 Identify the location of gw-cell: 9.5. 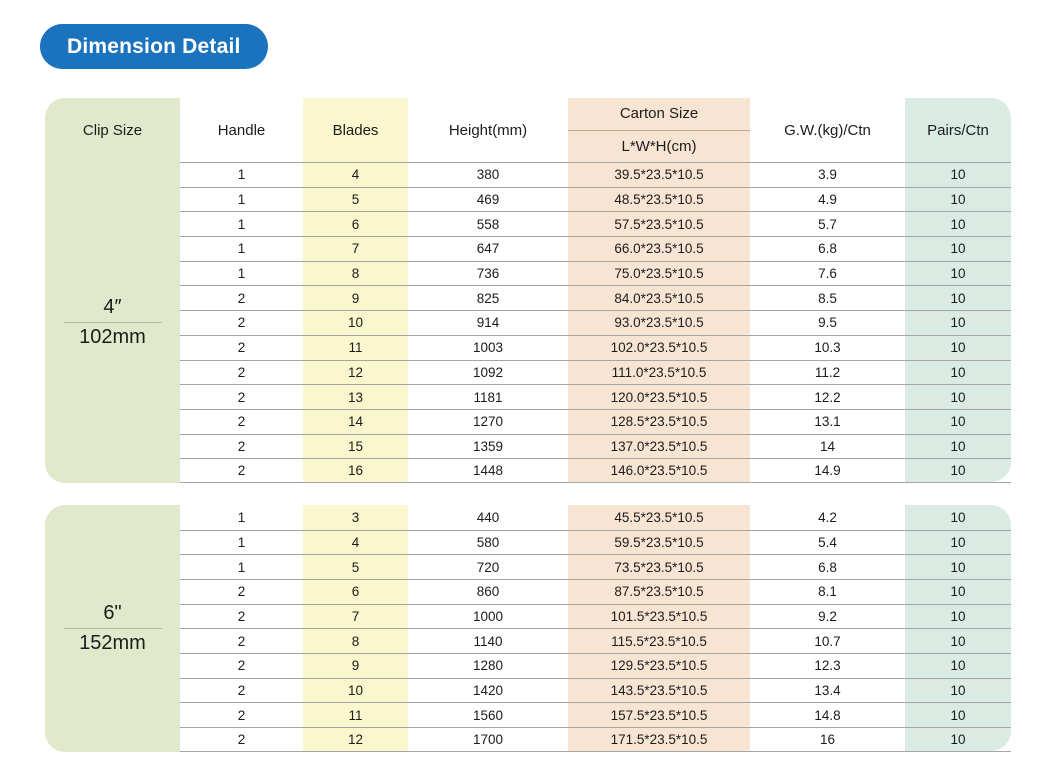
(827, 323).